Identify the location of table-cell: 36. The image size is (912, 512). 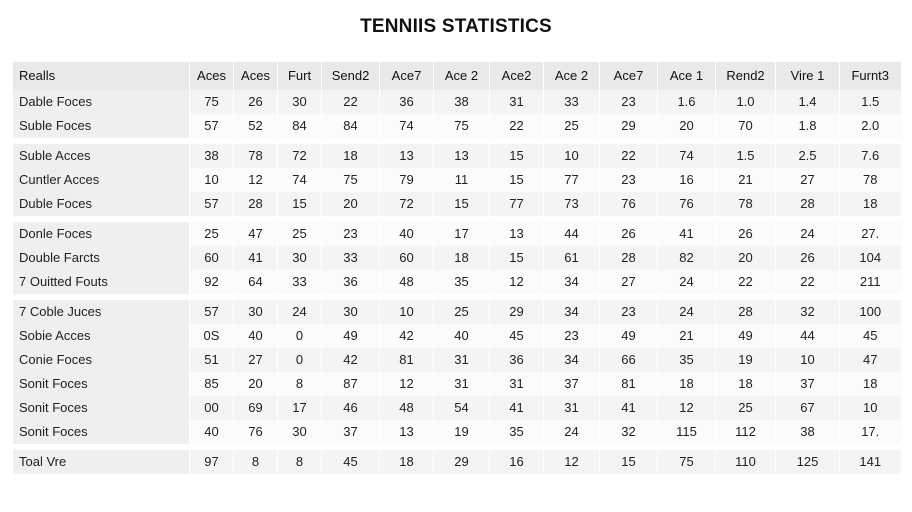
(350, 283).